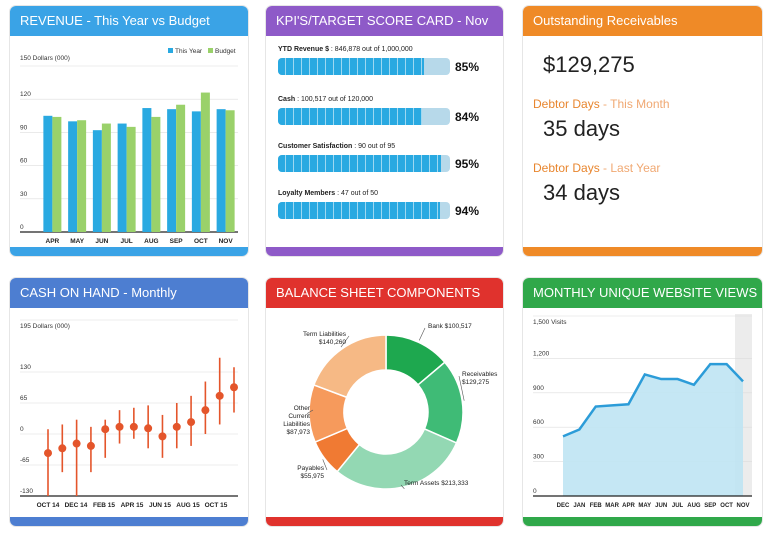 This screenshot has width=772, height=534. I want to click on views-x-tick-label: NOV, so click(742, 506).